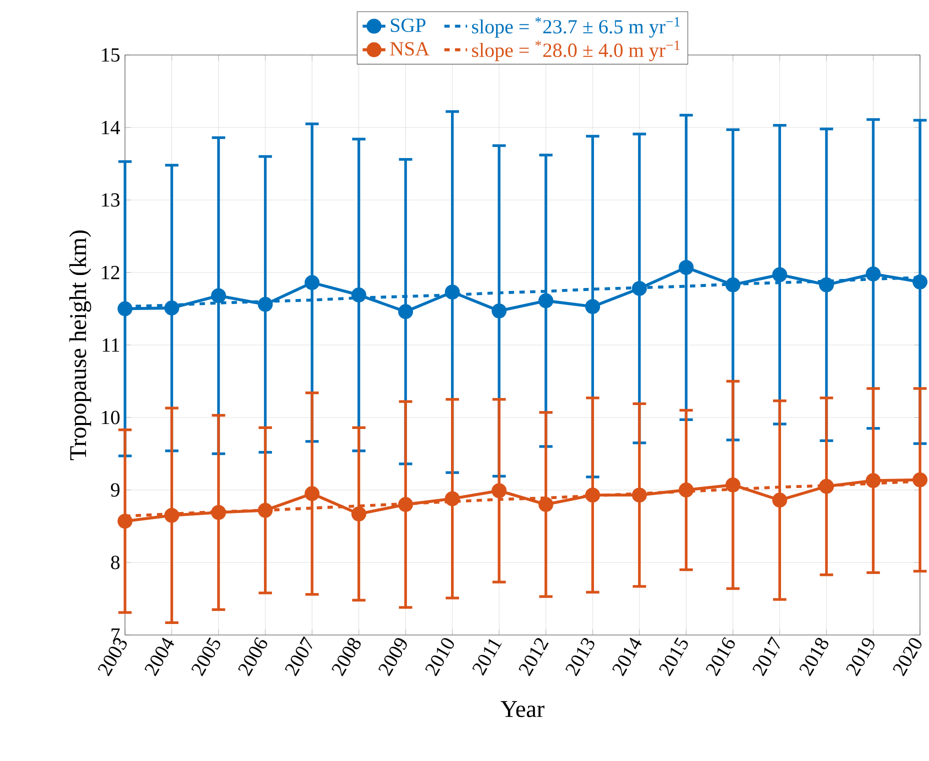  I want to click on legend-label: slope = $^{*}$23.7 ± 6.5 m yr$^{−1}$, so click(576, 27).